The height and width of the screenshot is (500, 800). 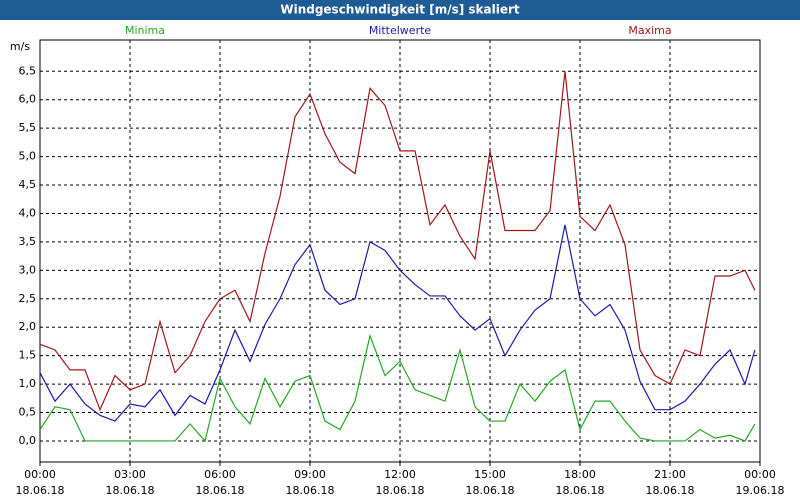 I want to click on y-tick-label: 3,5, so click(x=28, y=241).